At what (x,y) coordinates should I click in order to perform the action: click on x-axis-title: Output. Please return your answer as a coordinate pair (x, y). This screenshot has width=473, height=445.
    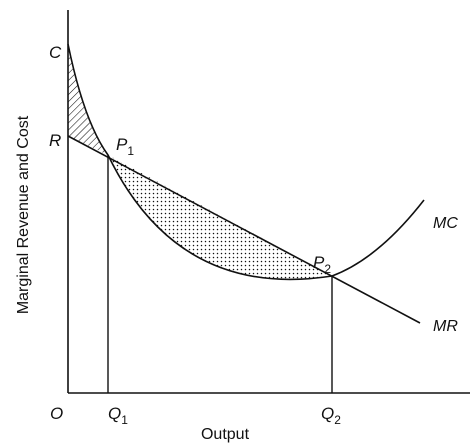
    Looking at the image, I should click on (225, 434).